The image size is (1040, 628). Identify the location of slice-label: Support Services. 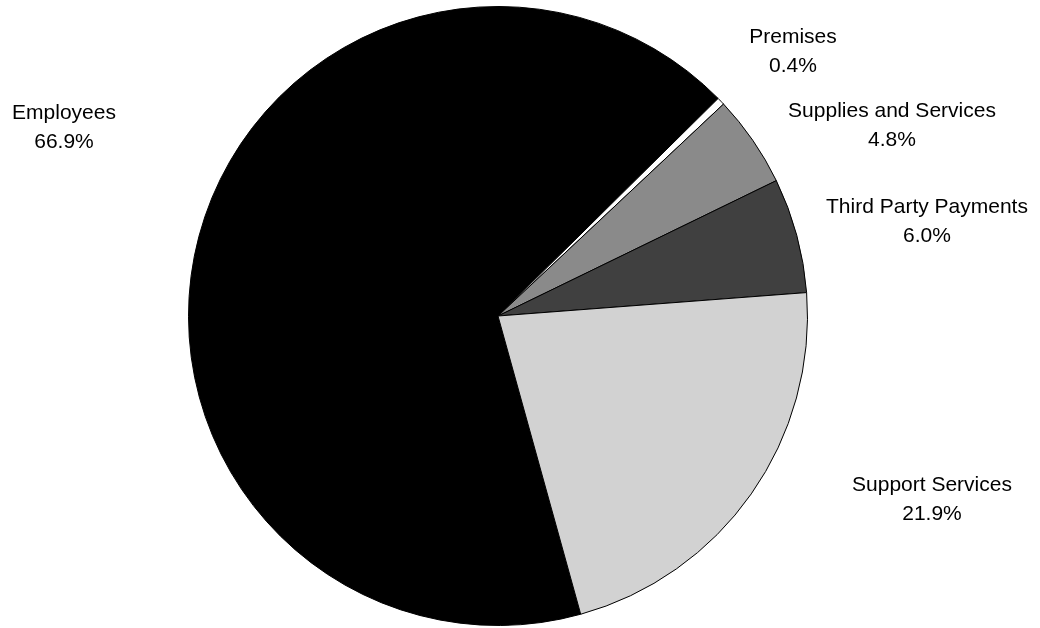
(932, 483).